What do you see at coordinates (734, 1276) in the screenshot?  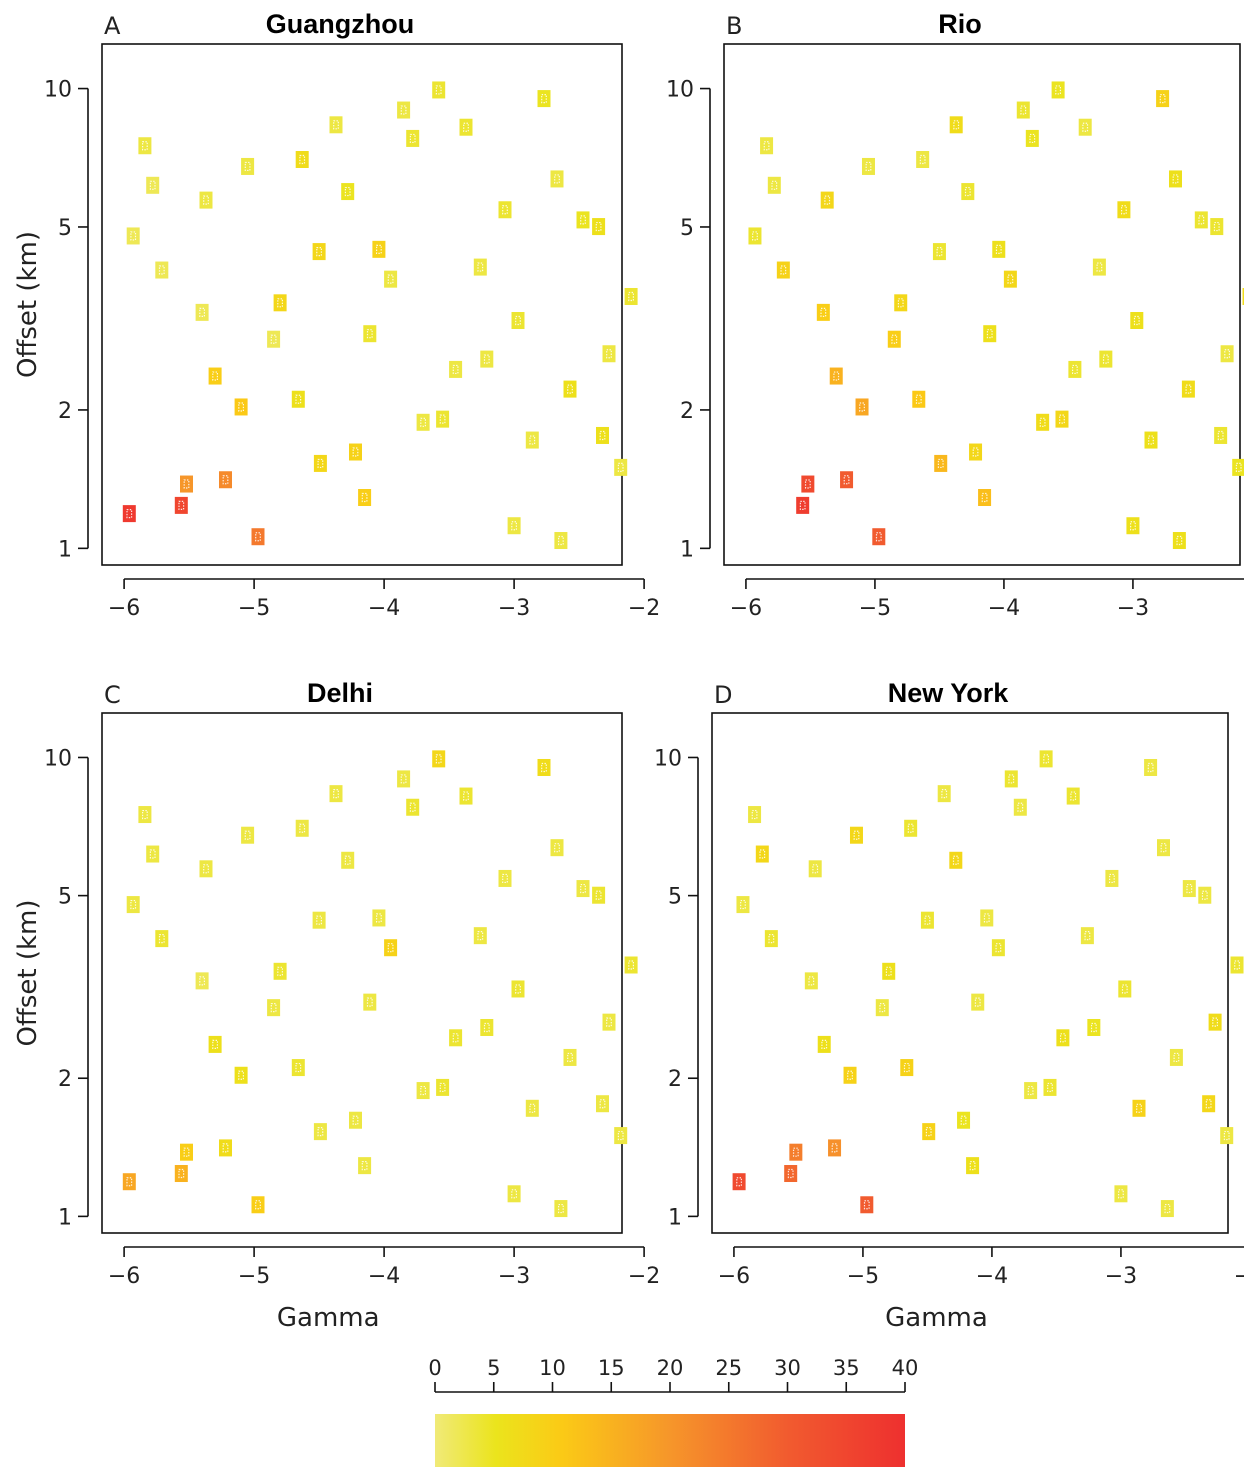 I see `x-tick-label: −6` at bounding box center [734, 1276].